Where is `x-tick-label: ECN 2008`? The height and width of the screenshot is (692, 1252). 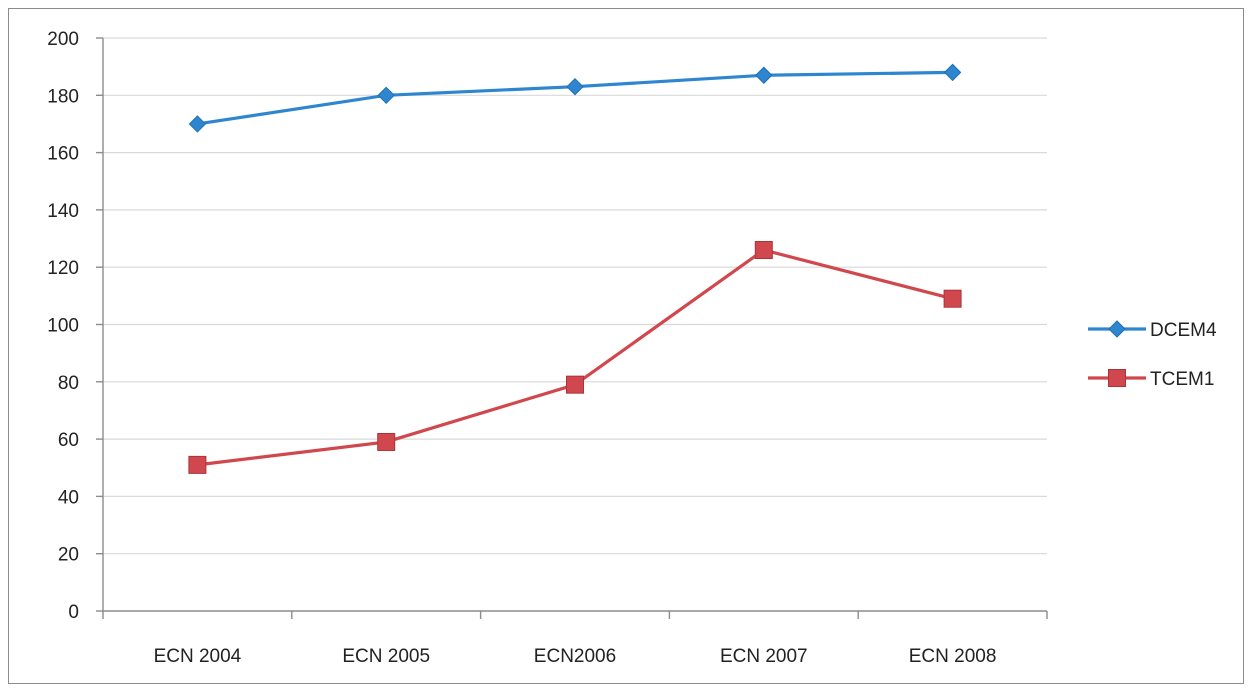
x-tick-label: ECN 2008 is located at coordinates (953, 656).